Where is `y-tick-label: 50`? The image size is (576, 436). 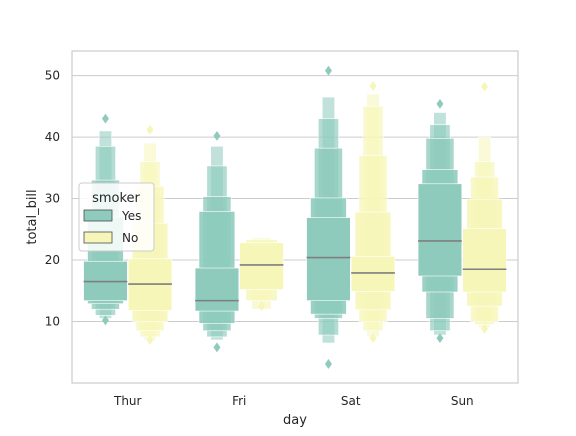 y-tick-label: 50 is located at coordinates (52, 76).